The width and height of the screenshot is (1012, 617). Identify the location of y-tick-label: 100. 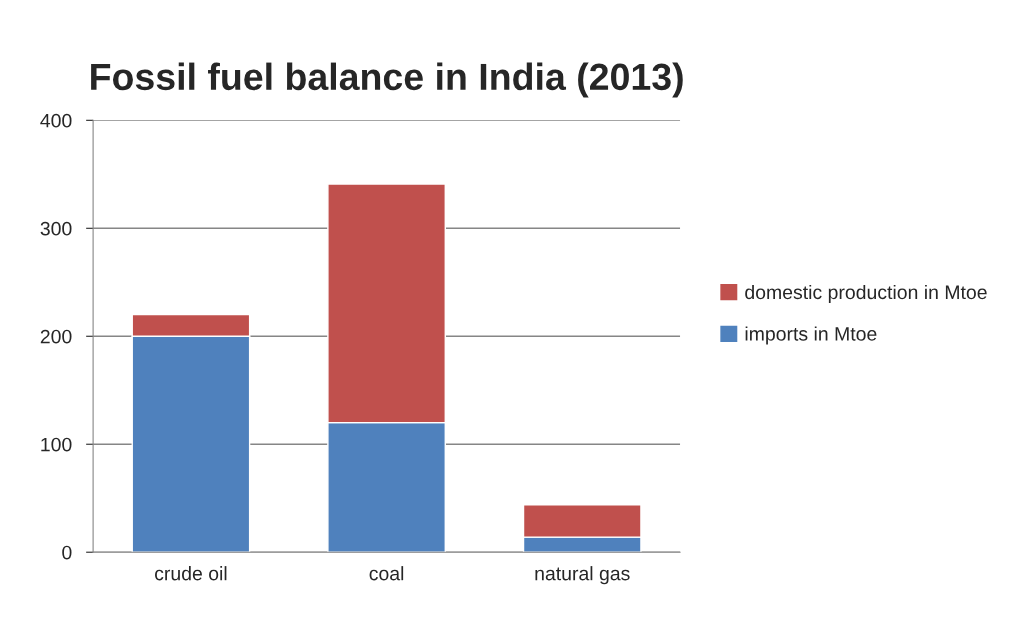
(56, 444).